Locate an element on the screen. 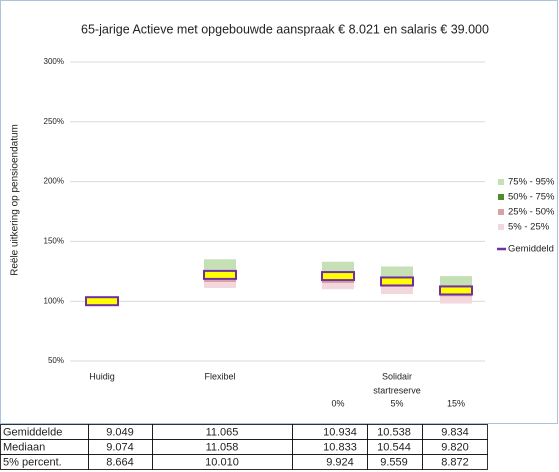  table-text: 9.559 is located at coordinates (394, 462).